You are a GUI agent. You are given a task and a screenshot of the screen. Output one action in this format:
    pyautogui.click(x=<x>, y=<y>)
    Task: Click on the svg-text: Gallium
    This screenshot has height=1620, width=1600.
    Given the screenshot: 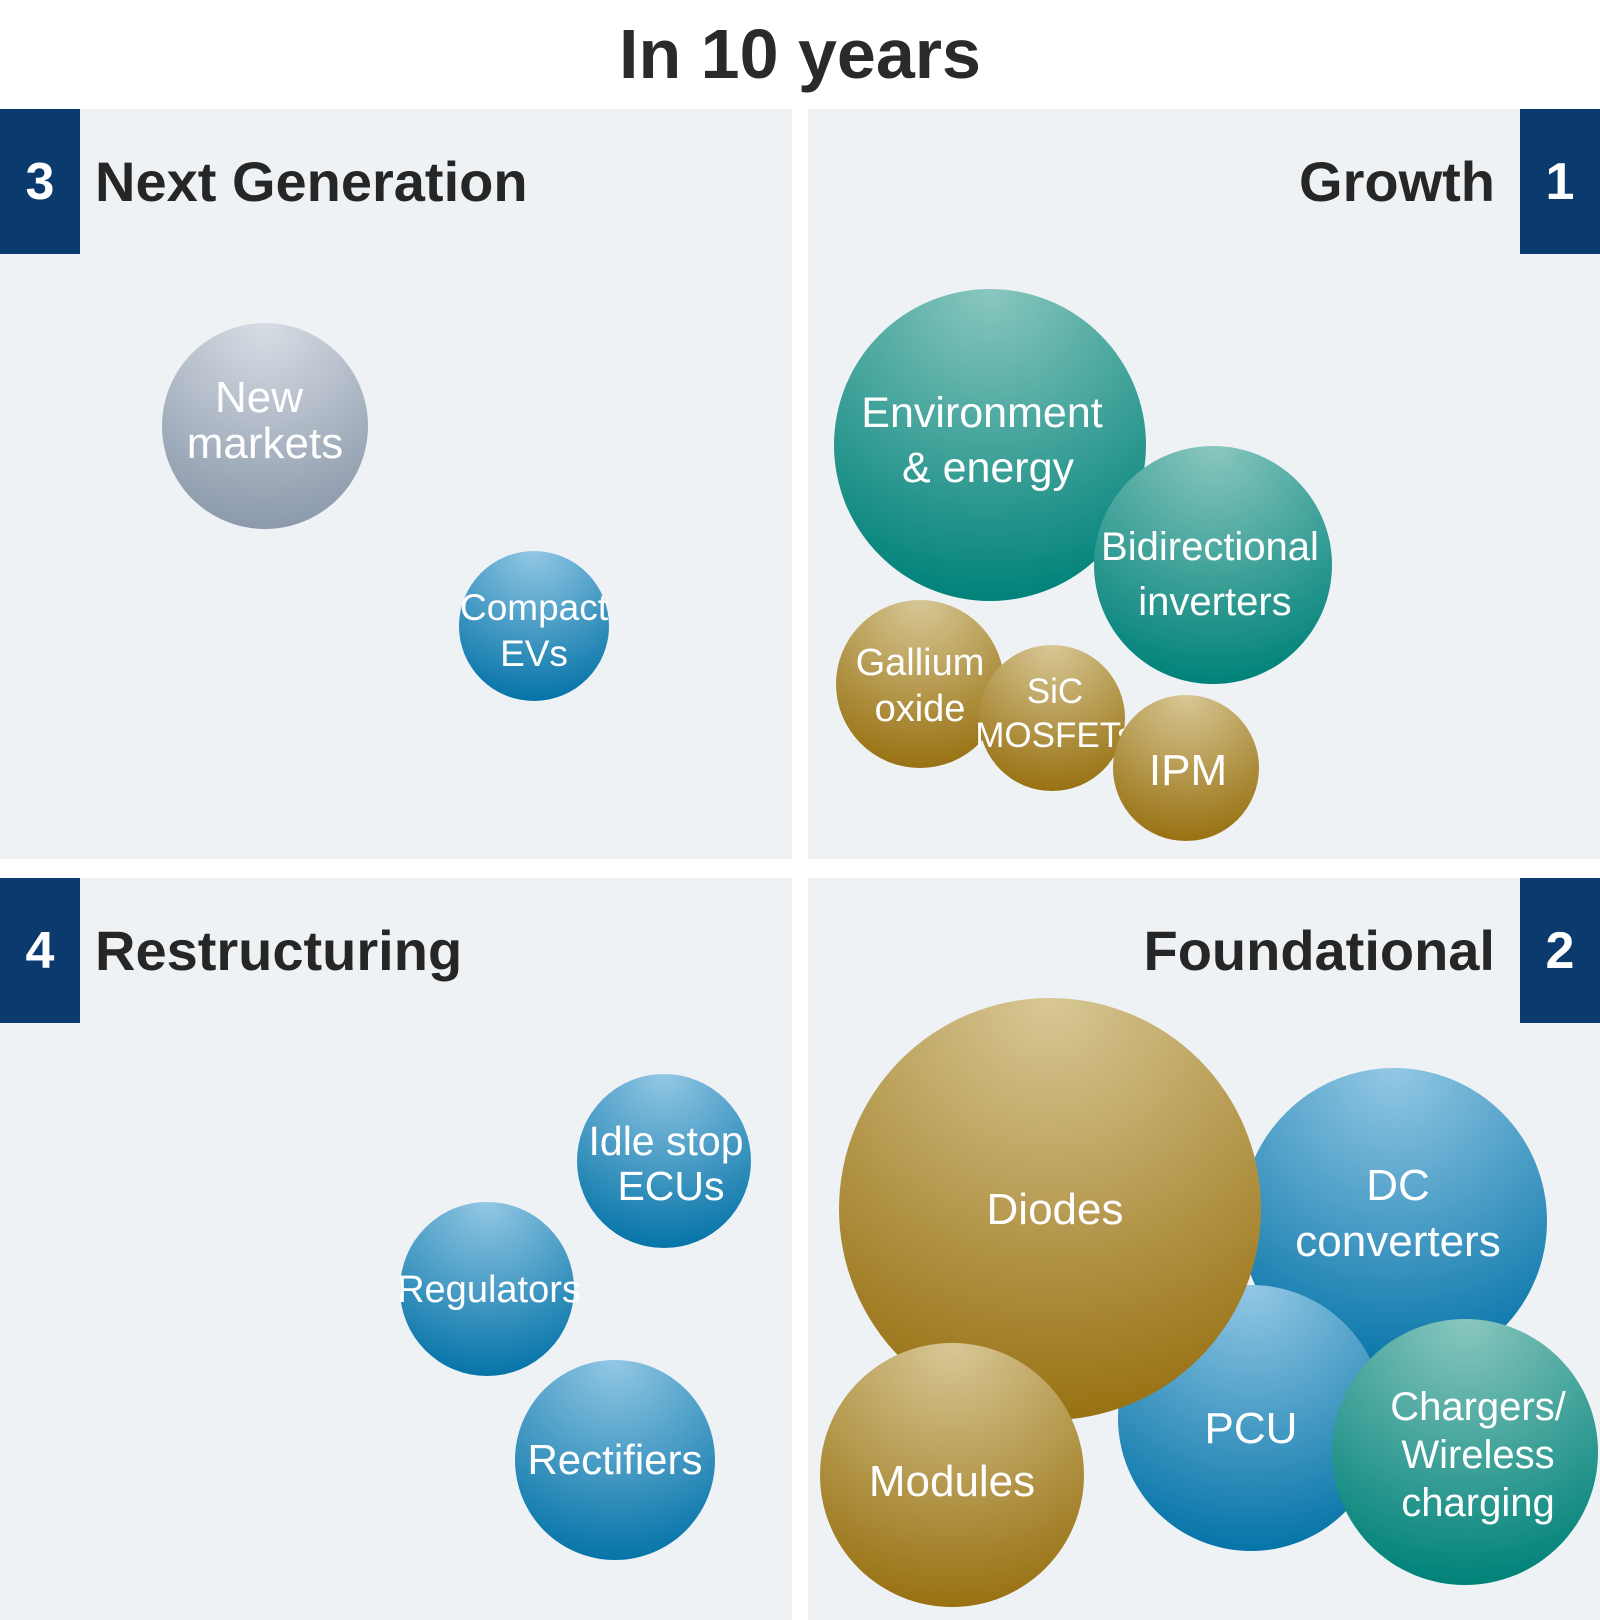 What is the action you would take?
    pyautogui.click(x=920, y=663)
    